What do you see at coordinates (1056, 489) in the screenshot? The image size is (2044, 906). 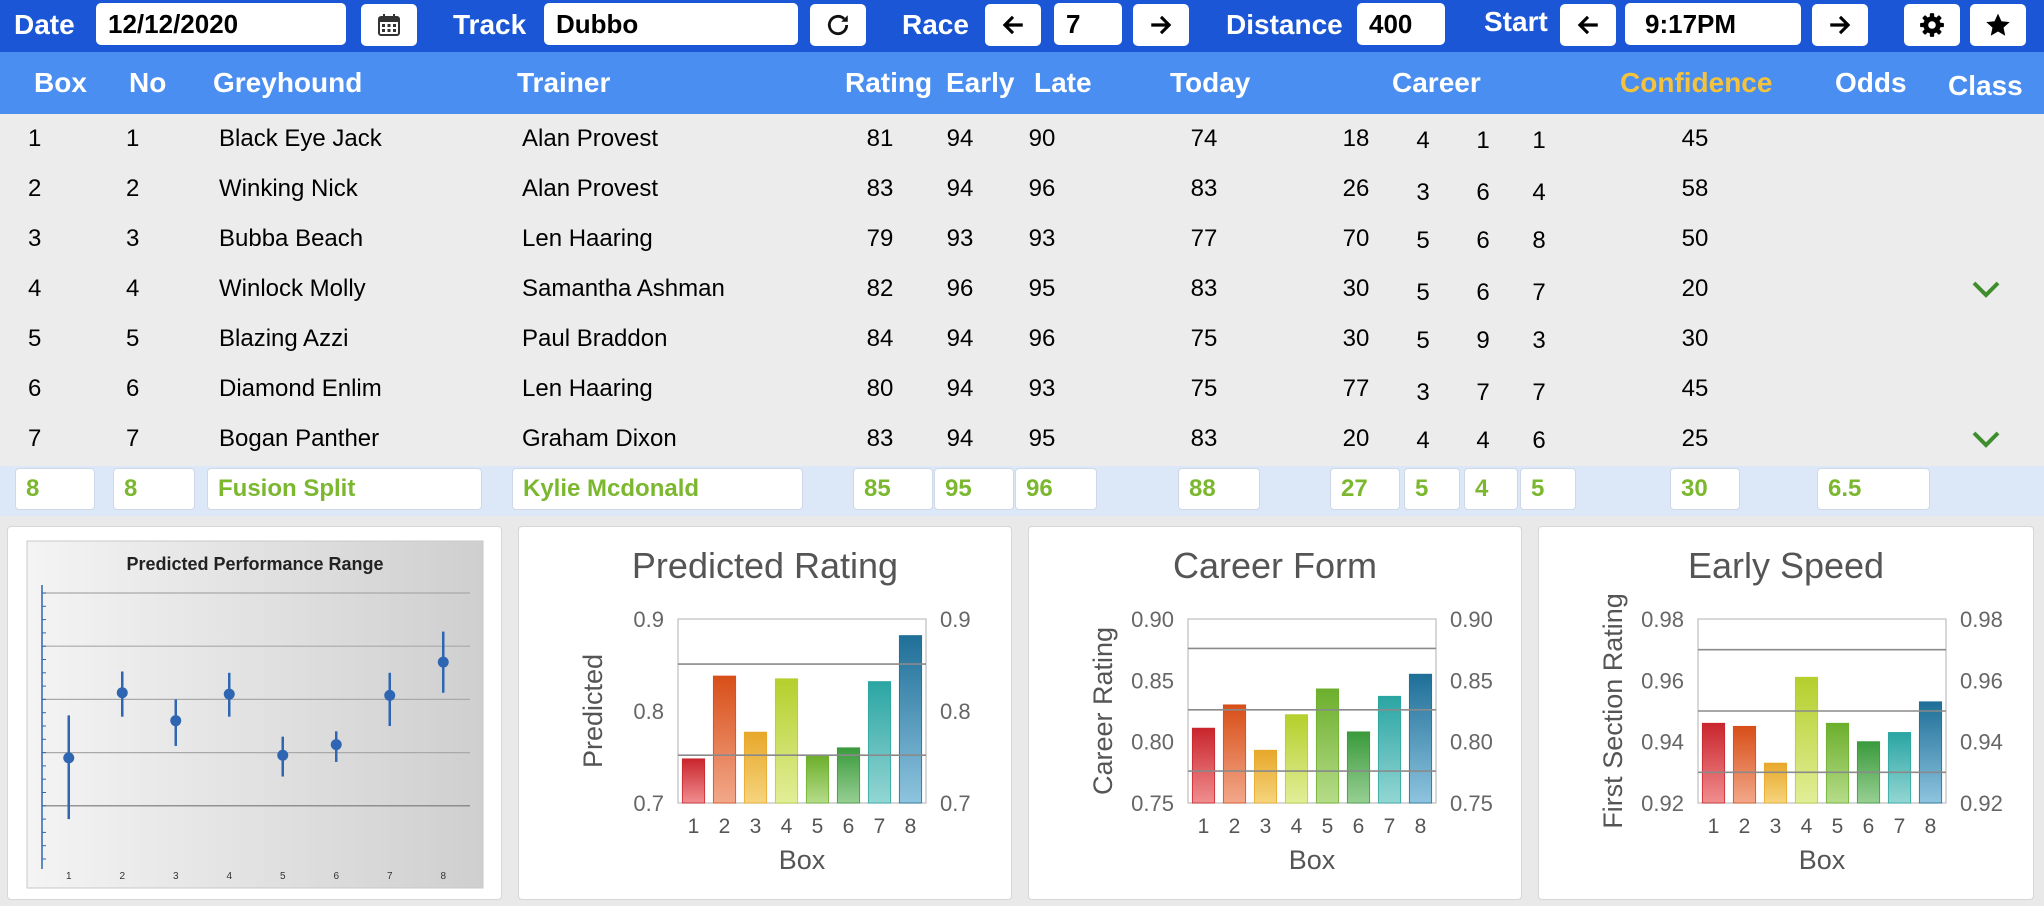 I see `entry-late-field: 96` at bounding box center [1056, 489].